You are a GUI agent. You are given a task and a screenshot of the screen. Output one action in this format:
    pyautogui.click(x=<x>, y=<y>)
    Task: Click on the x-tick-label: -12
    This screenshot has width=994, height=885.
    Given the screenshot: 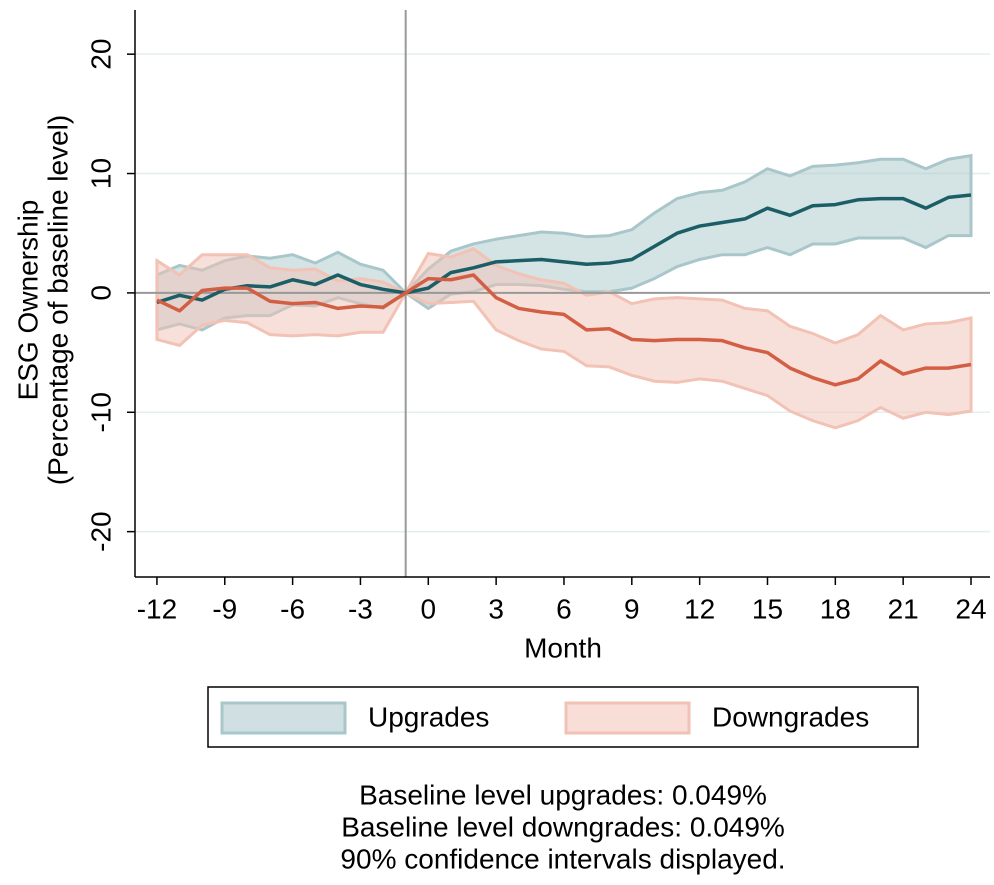 What is the action you would take?
    pyautogui.click(x=157, y=608)
    